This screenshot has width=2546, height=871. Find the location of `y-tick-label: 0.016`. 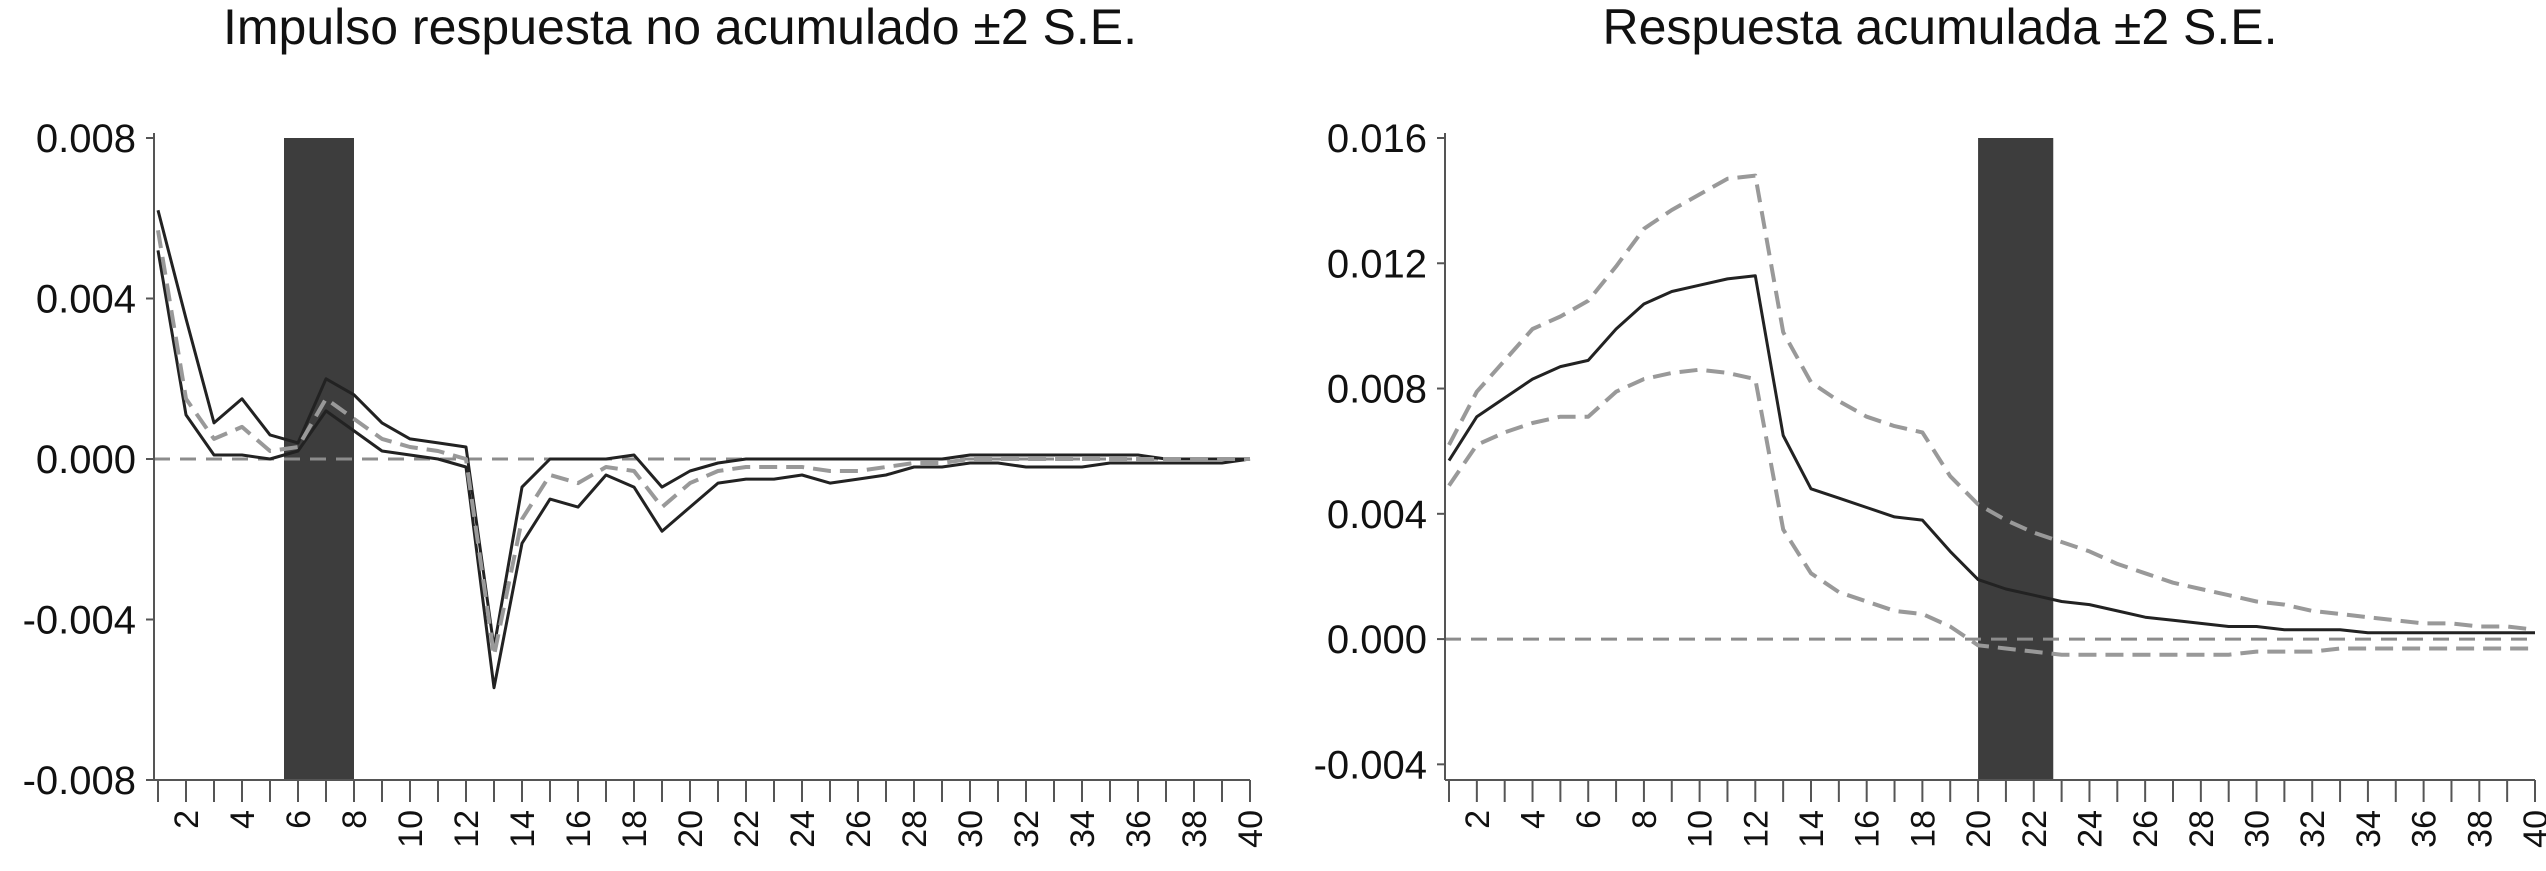

y-tick-label: 0.016 is located at coordinates (1377, 139).